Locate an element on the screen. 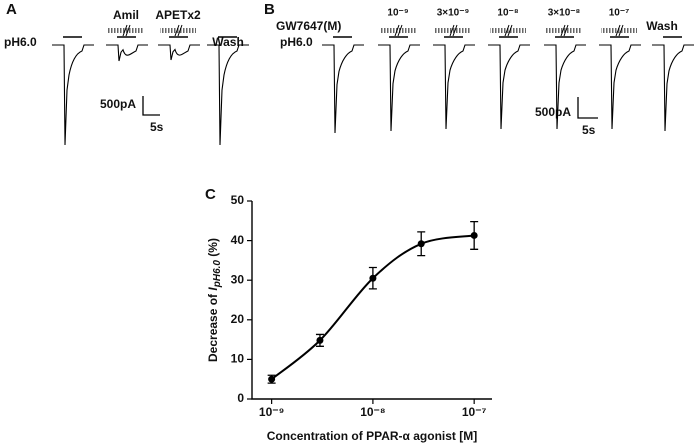  concentration-label: 3×10⁻⁹ is located at coordinates (453, 13).